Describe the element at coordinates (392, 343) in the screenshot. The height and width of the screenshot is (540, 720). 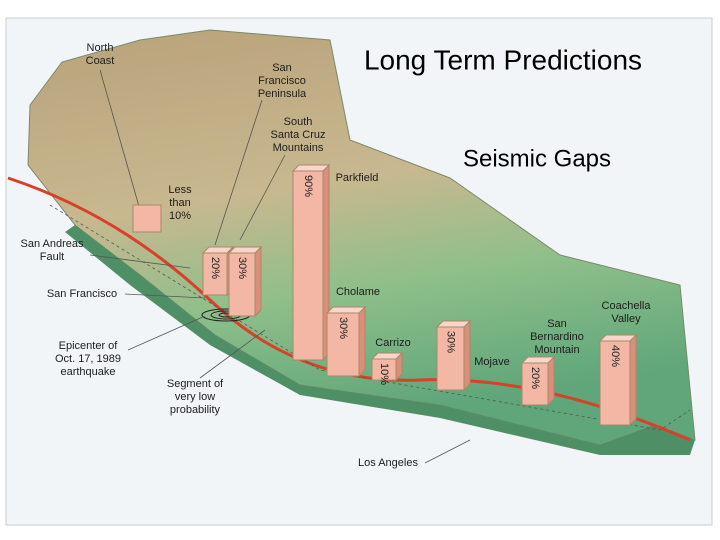
I see `place-label: Carrizo` at that location.